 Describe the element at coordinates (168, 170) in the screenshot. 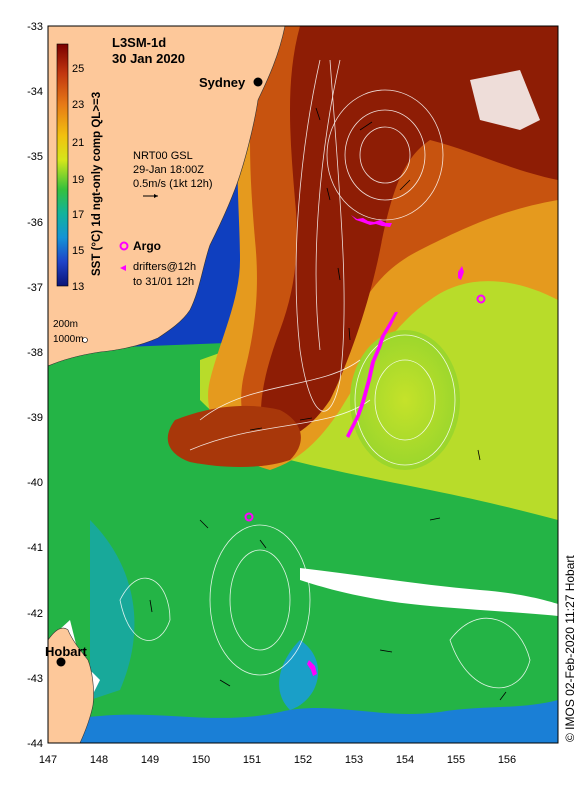

I see `vector-key-line2: 29-Jan 18:00Z` at that location.